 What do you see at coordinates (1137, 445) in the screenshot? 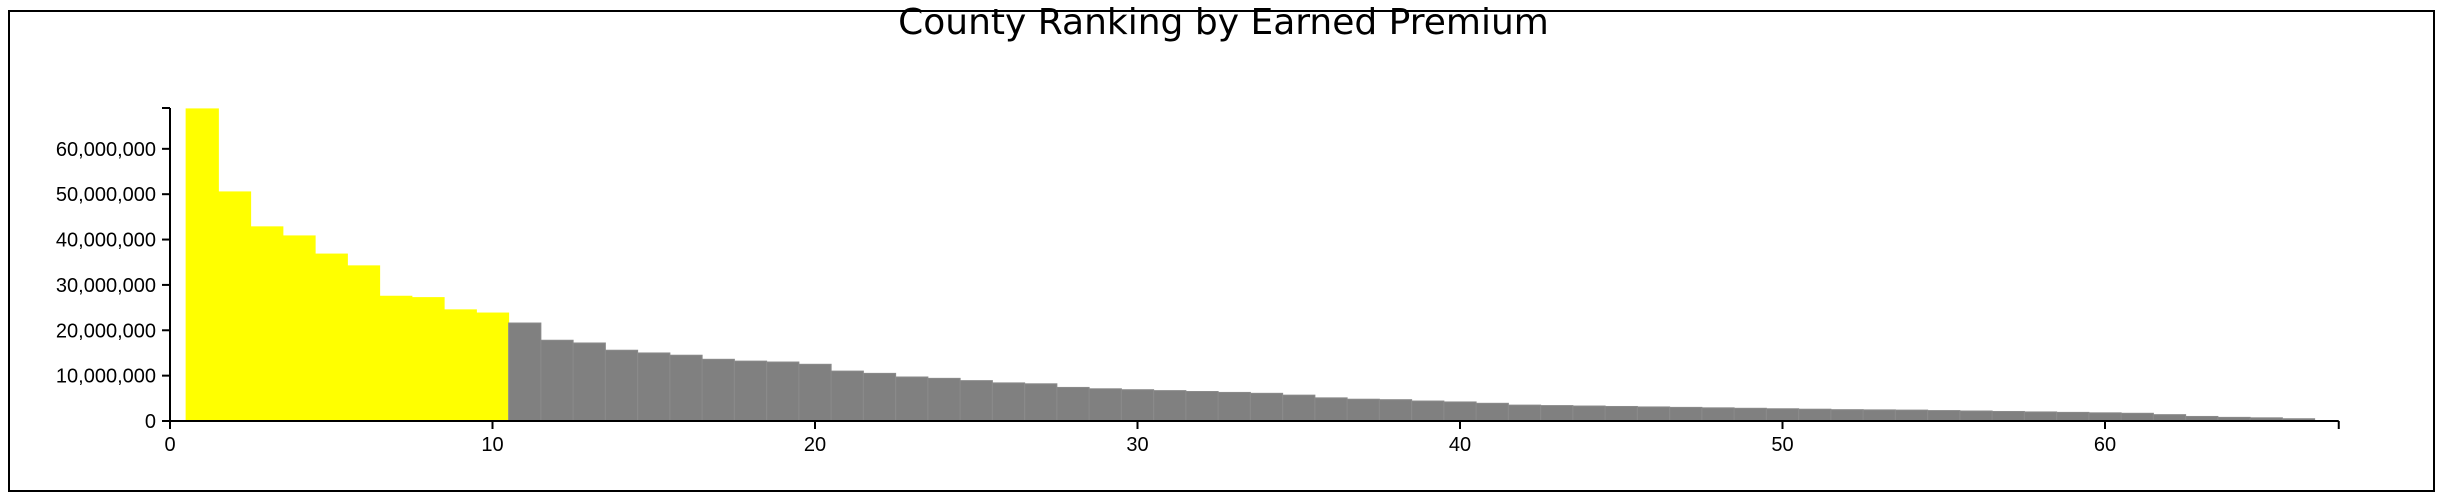
I see `x-tick-label: 30` at bounding box center [1137, 445].